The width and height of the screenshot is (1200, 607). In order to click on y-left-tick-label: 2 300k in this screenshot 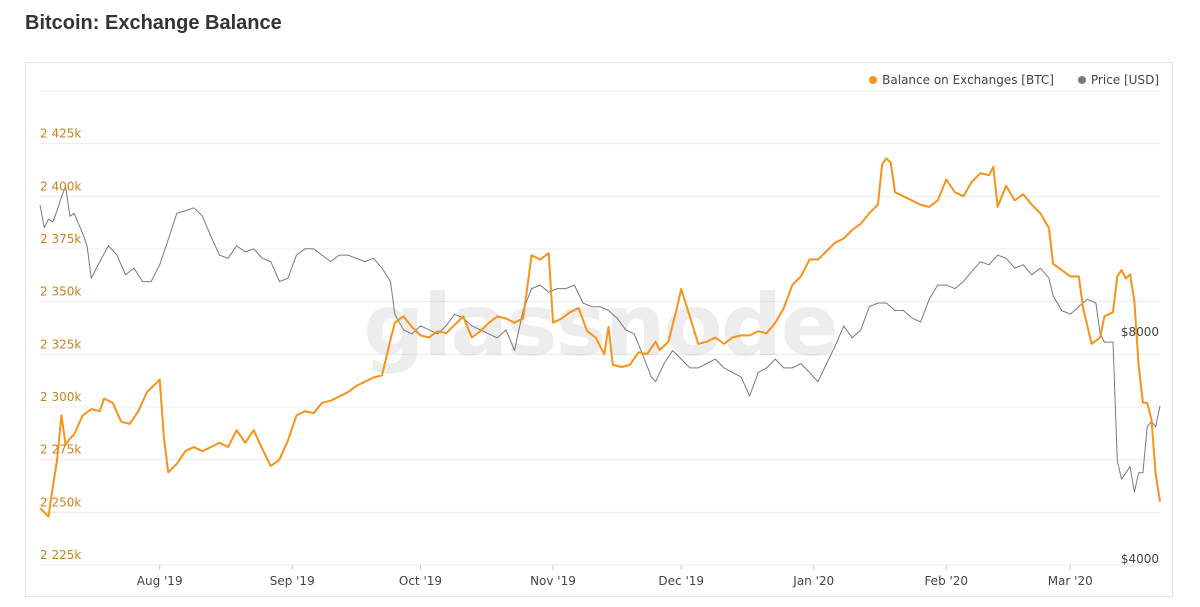, I will do `click(60, 397)`.